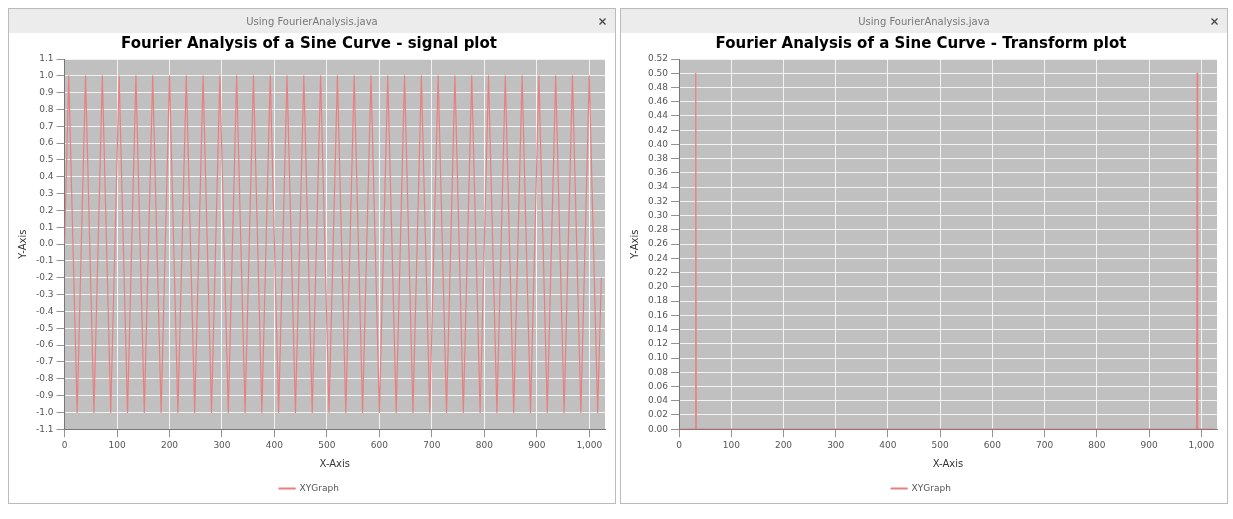 This screenshot has width=1233, height=519. What do you see at coordinates (658, 143) in the screenshot?
I see `y-tick-label: 0.40` at bounding box center [658, 143].